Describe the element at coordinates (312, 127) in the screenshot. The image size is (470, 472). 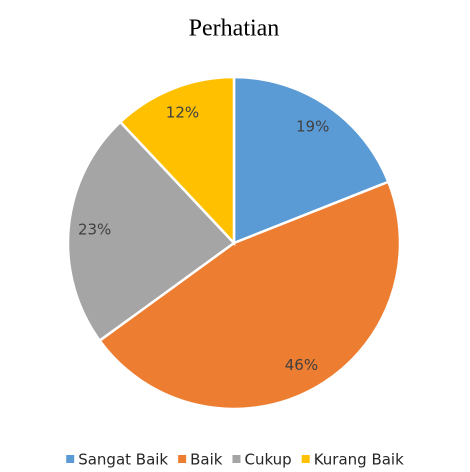
I see `data-label: 19%` at that location.